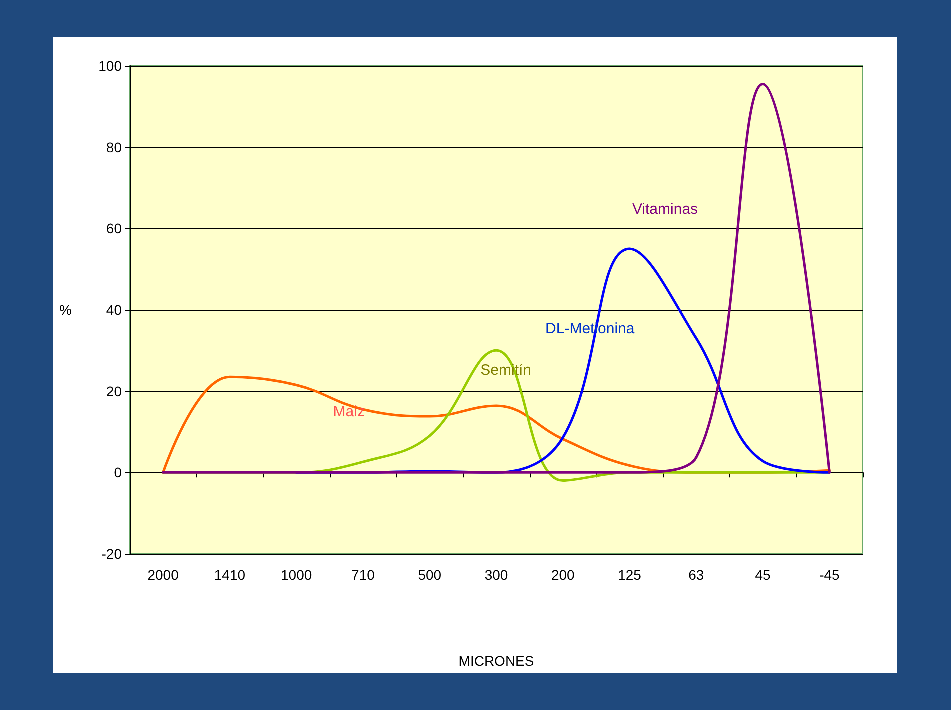 The image size is (951, 710). What do you see at coordinates (563, 575) in the screenshot?
I see `x-tick-label: 200` at bounding box center [563, 575].